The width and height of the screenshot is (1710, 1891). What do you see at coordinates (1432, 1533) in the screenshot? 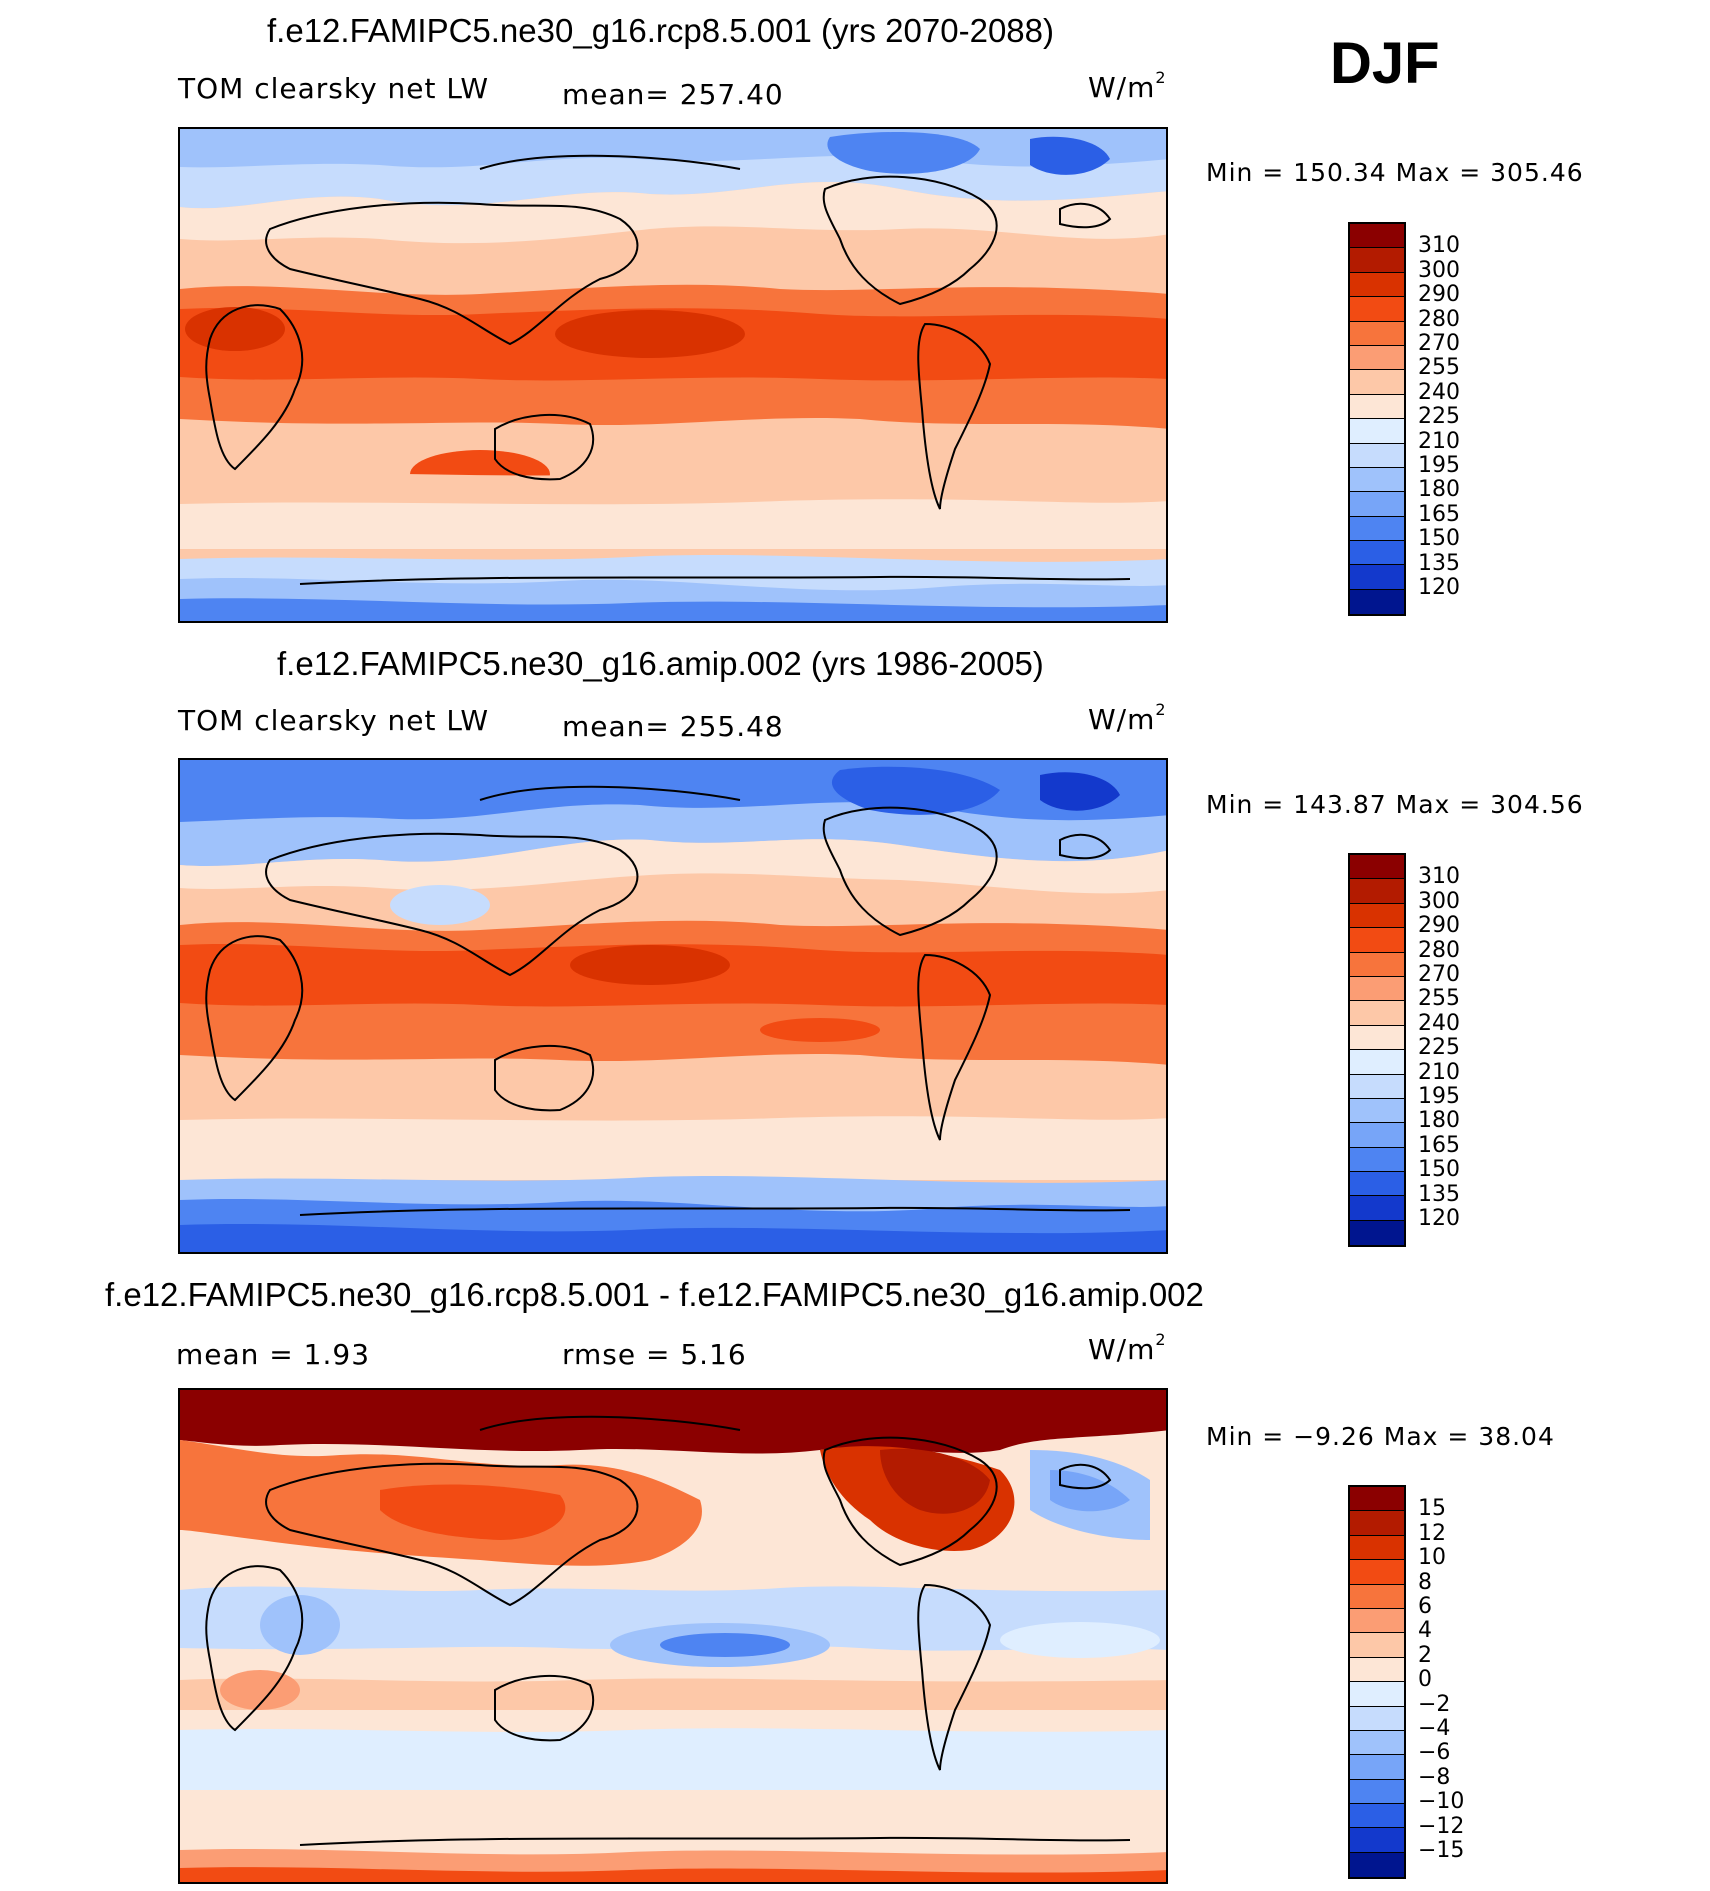
I see `colorbar-tick-label: 12` at bounding box center [1432, 1533].